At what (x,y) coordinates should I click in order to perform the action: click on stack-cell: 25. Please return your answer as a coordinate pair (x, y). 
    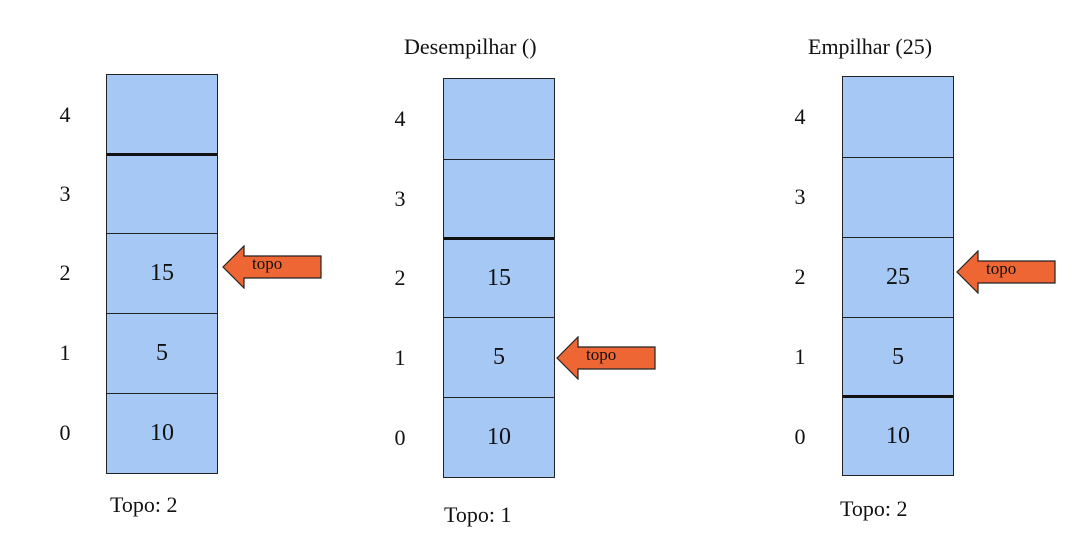
    Looking at the image, I should click on (898, 277).